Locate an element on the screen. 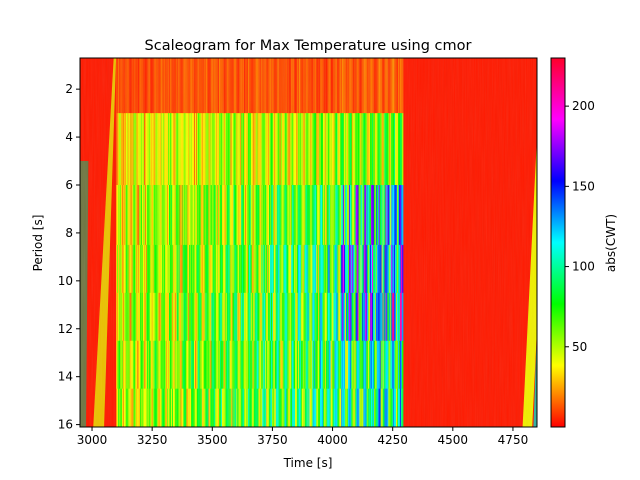 The image size is (640, 480). y-tick-label: 10 is located at coordinates (65, 281).